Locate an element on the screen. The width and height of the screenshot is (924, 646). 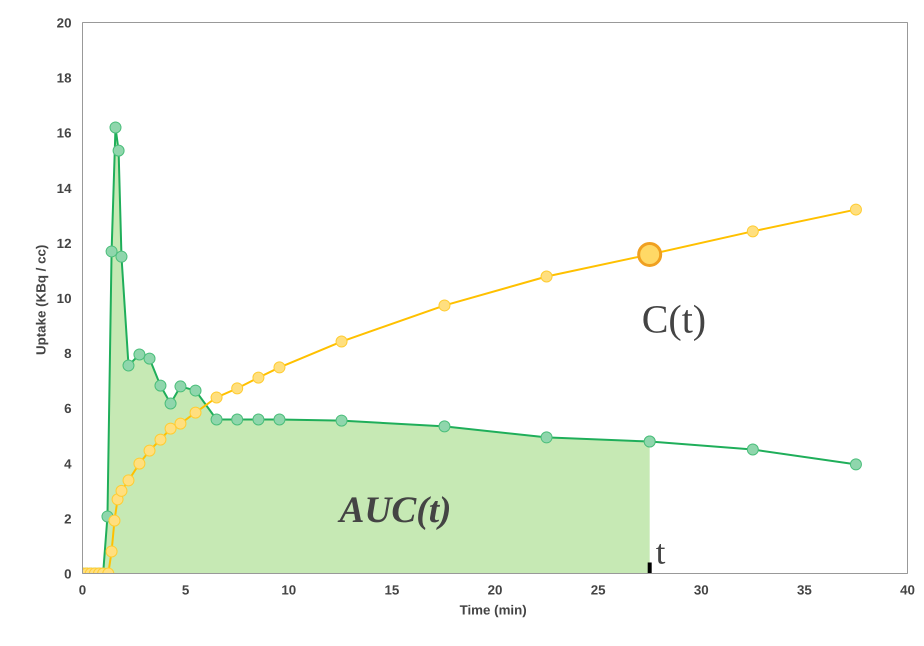
annotation: C(t) is located at coordinates (674, 319).